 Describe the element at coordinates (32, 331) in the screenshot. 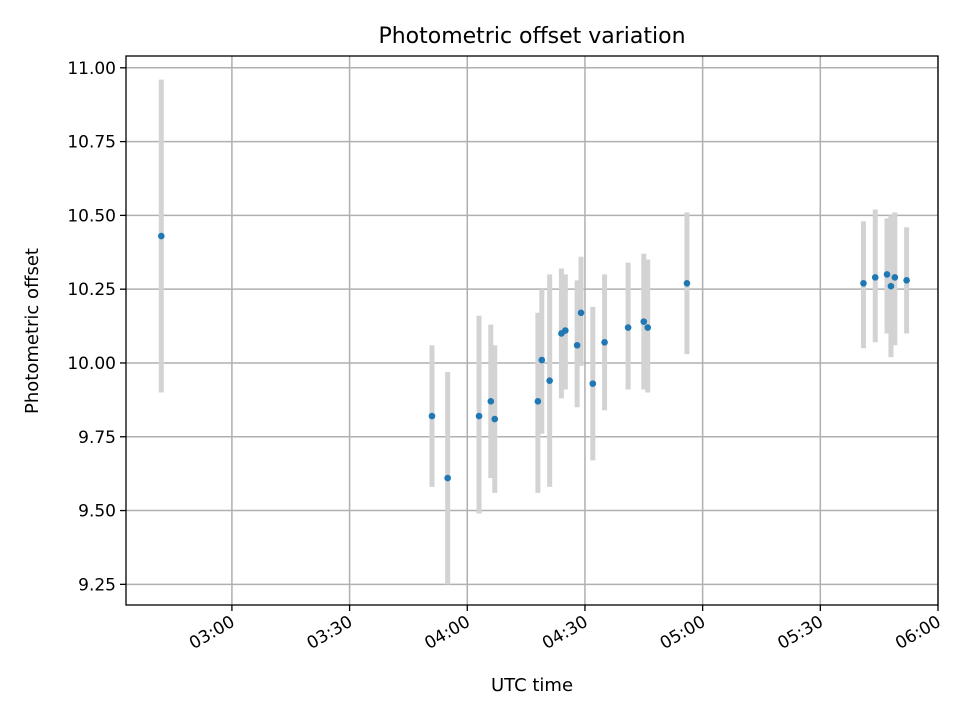

I see `y-axis-label: Photometric offset` at that location.